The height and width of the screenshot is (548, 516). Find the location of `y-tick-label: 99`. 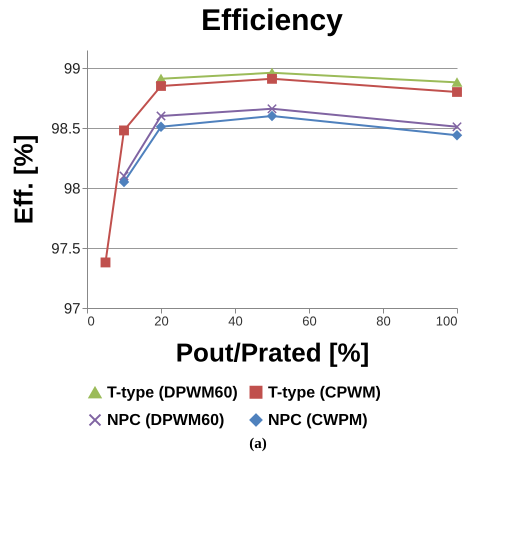

y-tick-label: 99 is located at coordinates (72, 69).